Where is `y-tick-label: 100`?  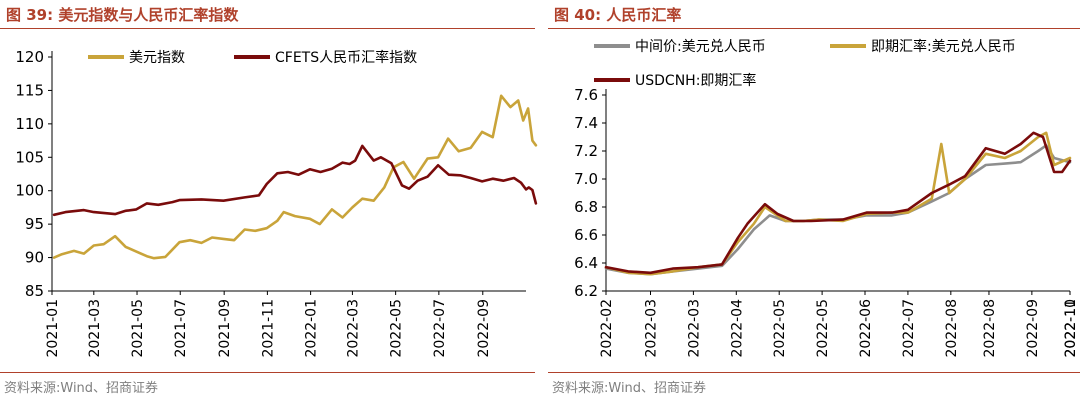 y-tick-label: 100 is located at coordinates (29, 191).